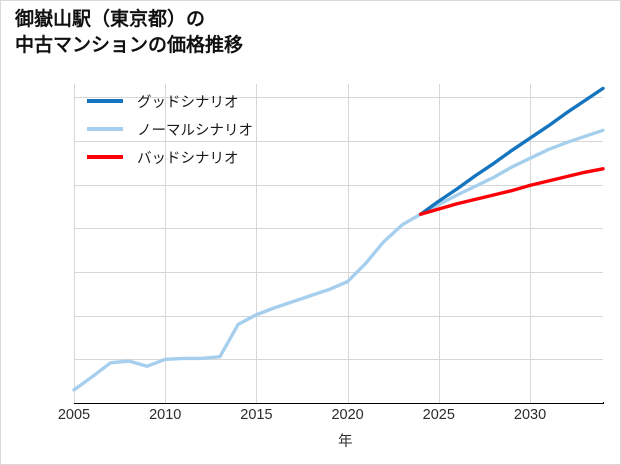 This screenshot has width=621, height=465. What do you see at coordinates (438, 415) in the screenshot?
I see `x-tick-label: 2025` at bounding box center [438, 415].